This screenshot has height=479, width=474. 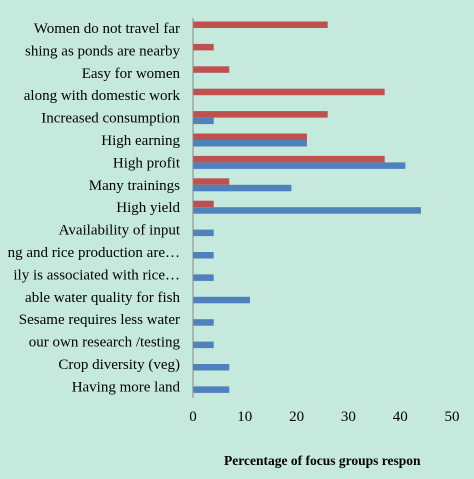 What do you see at coordinates (126, 387) in the screenshot?
I see `category-label: Having more land` at bounding box center [126, 387].